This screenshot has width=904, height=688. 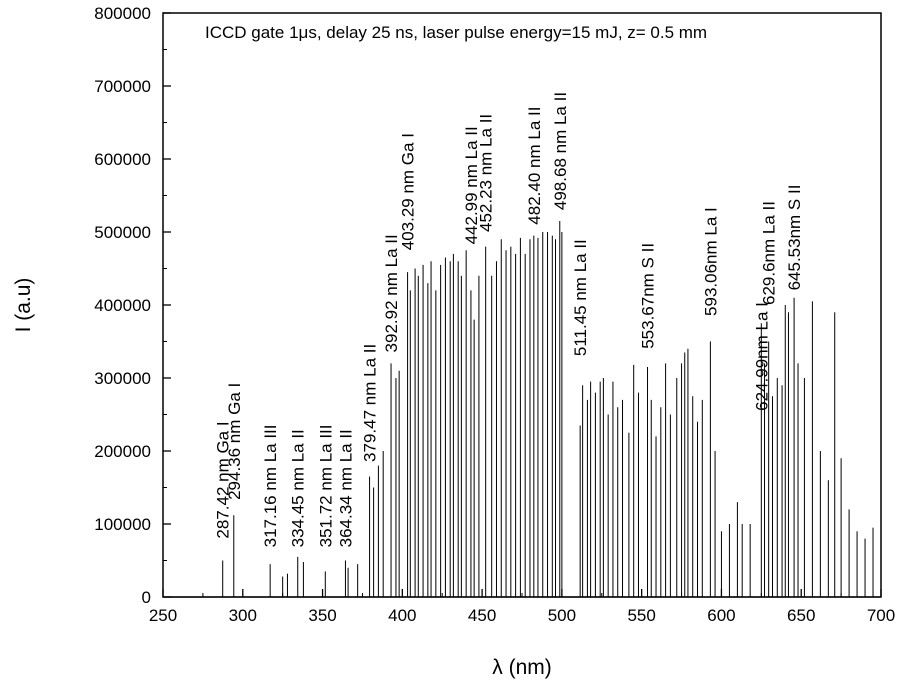 I want to click on peak-label: 294.36 nm Ga I, so click(x=234, y=441).